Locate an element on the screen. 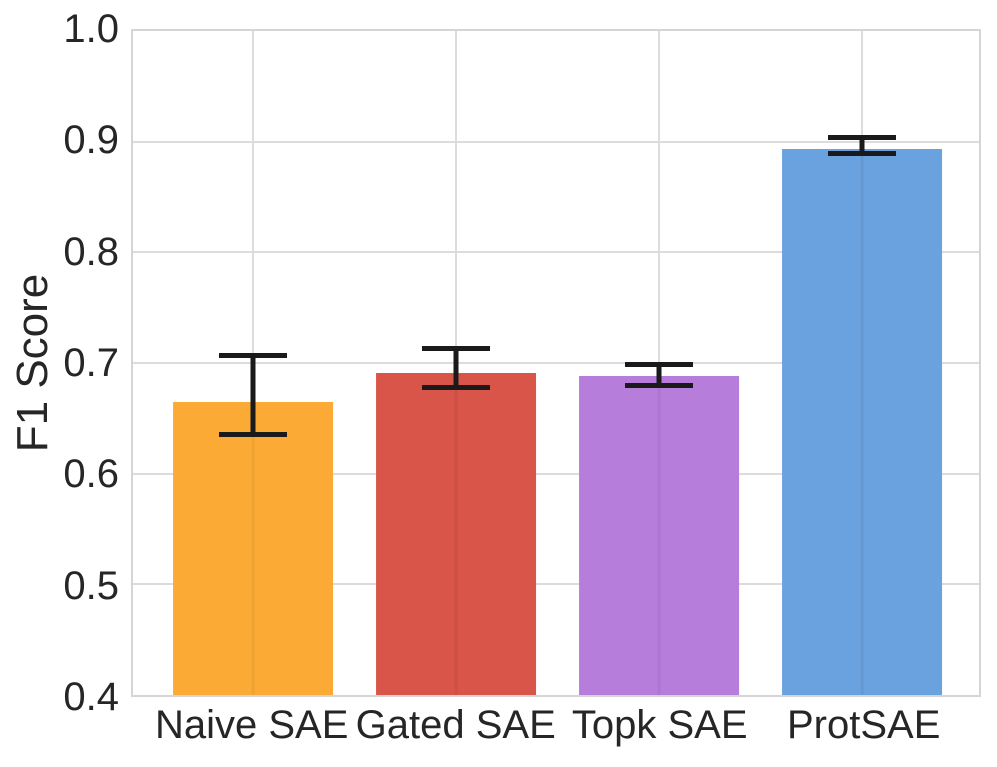 The image size is (997, 767). y-tick-label: 0.8 is located at coordinates (91, 251).